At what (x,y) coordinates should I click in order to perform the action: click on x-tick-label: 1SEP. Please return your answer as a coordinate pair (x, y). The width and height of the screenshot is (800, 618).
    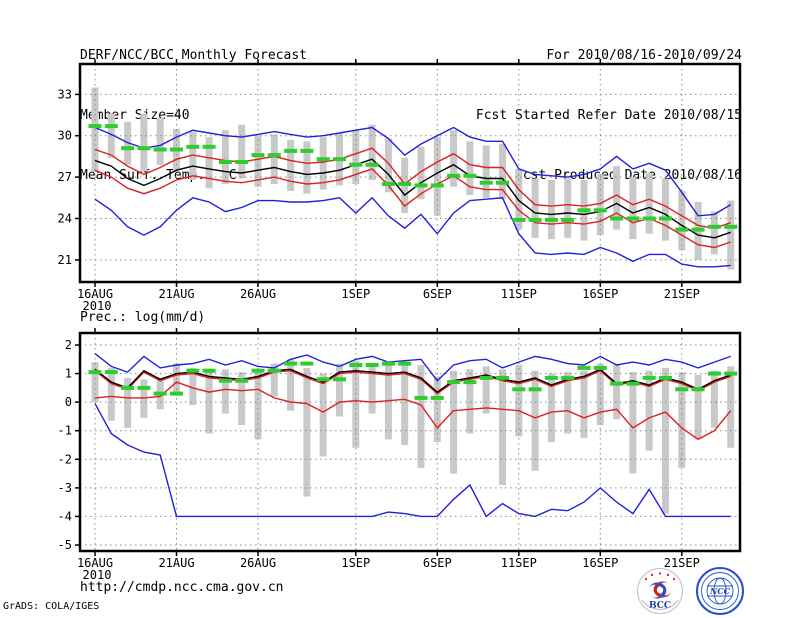
    Looking at the image, I should click on (355, 563).